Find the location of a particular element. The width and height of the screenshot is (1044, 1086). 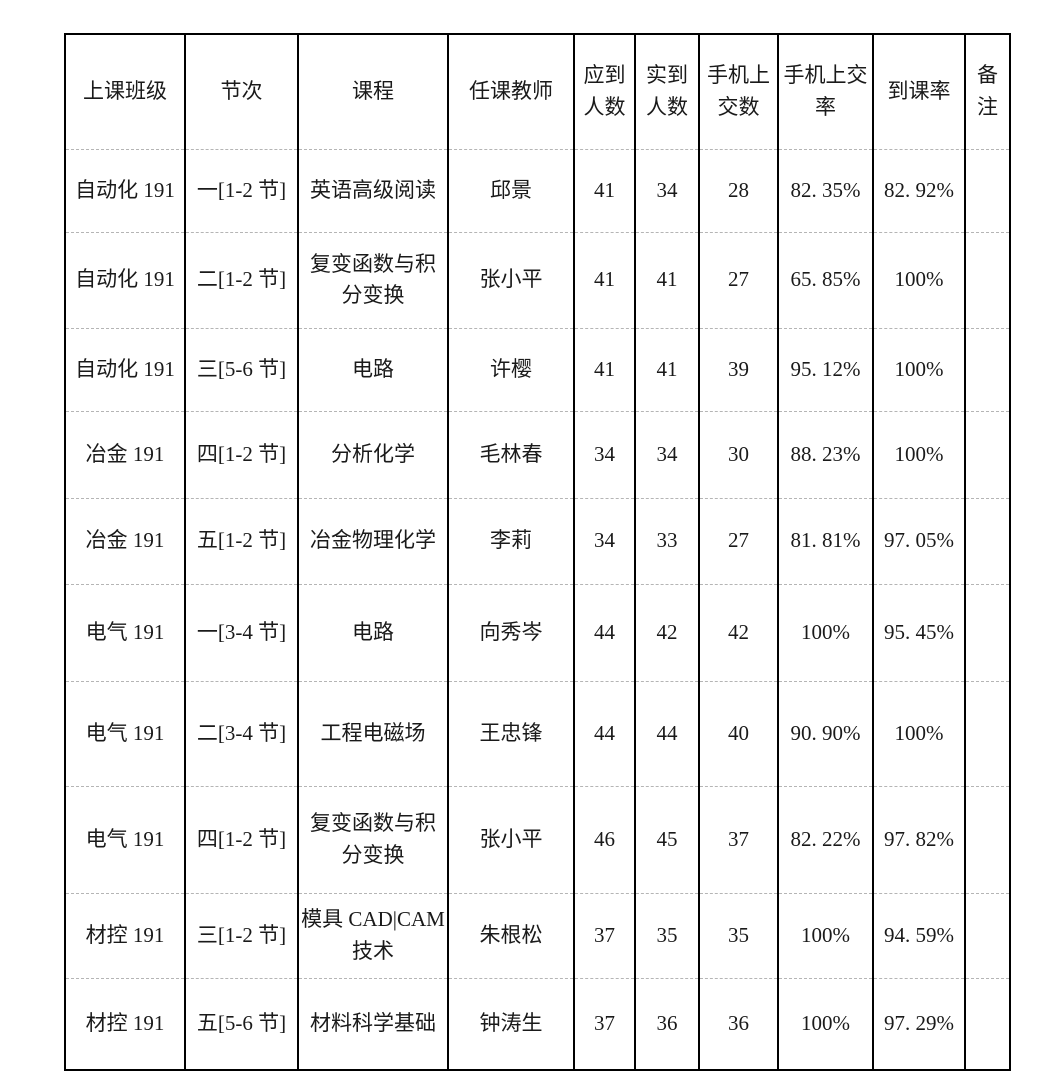

cell-class_name: 冶金 191 is located at coordinates (125, 454).